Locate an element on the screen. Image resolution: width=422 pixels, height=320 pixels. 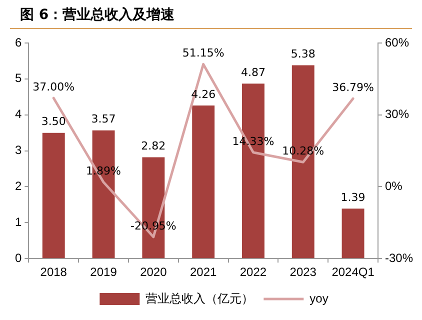
y-tick-label: 1 is located at coordinates (18, 221).